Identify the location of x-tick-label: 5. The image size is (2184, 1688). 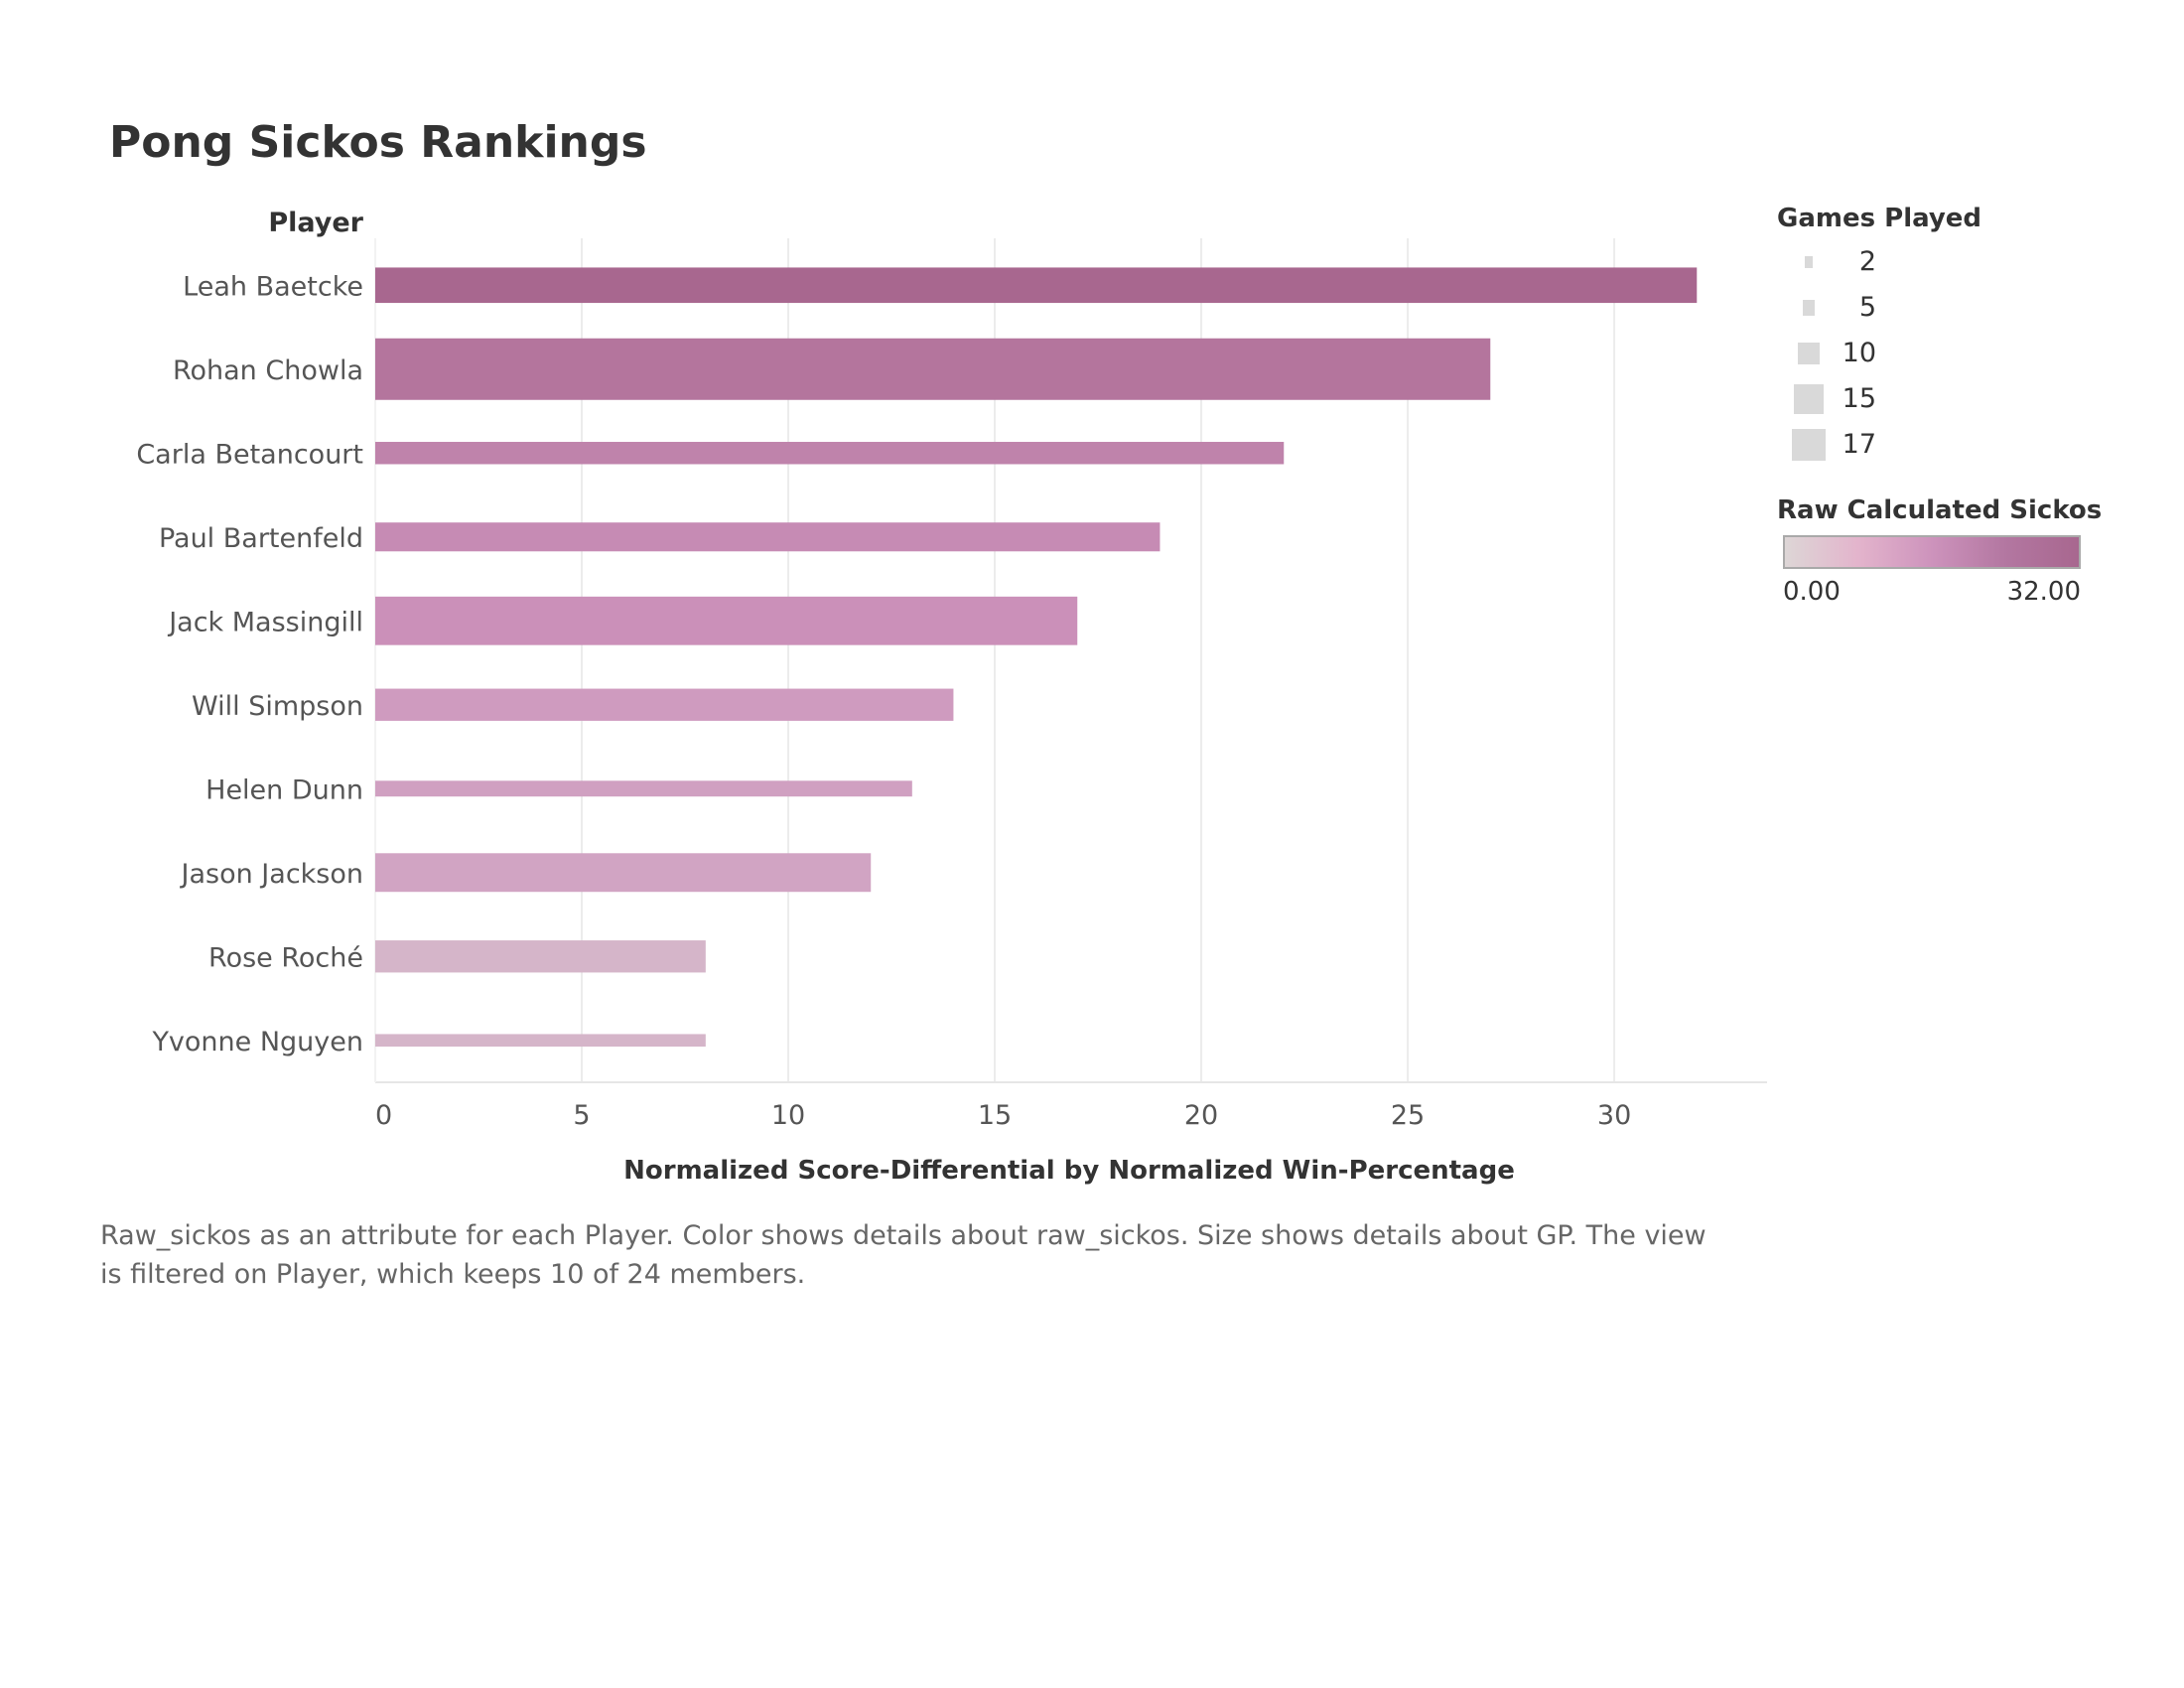
(581, 1115).